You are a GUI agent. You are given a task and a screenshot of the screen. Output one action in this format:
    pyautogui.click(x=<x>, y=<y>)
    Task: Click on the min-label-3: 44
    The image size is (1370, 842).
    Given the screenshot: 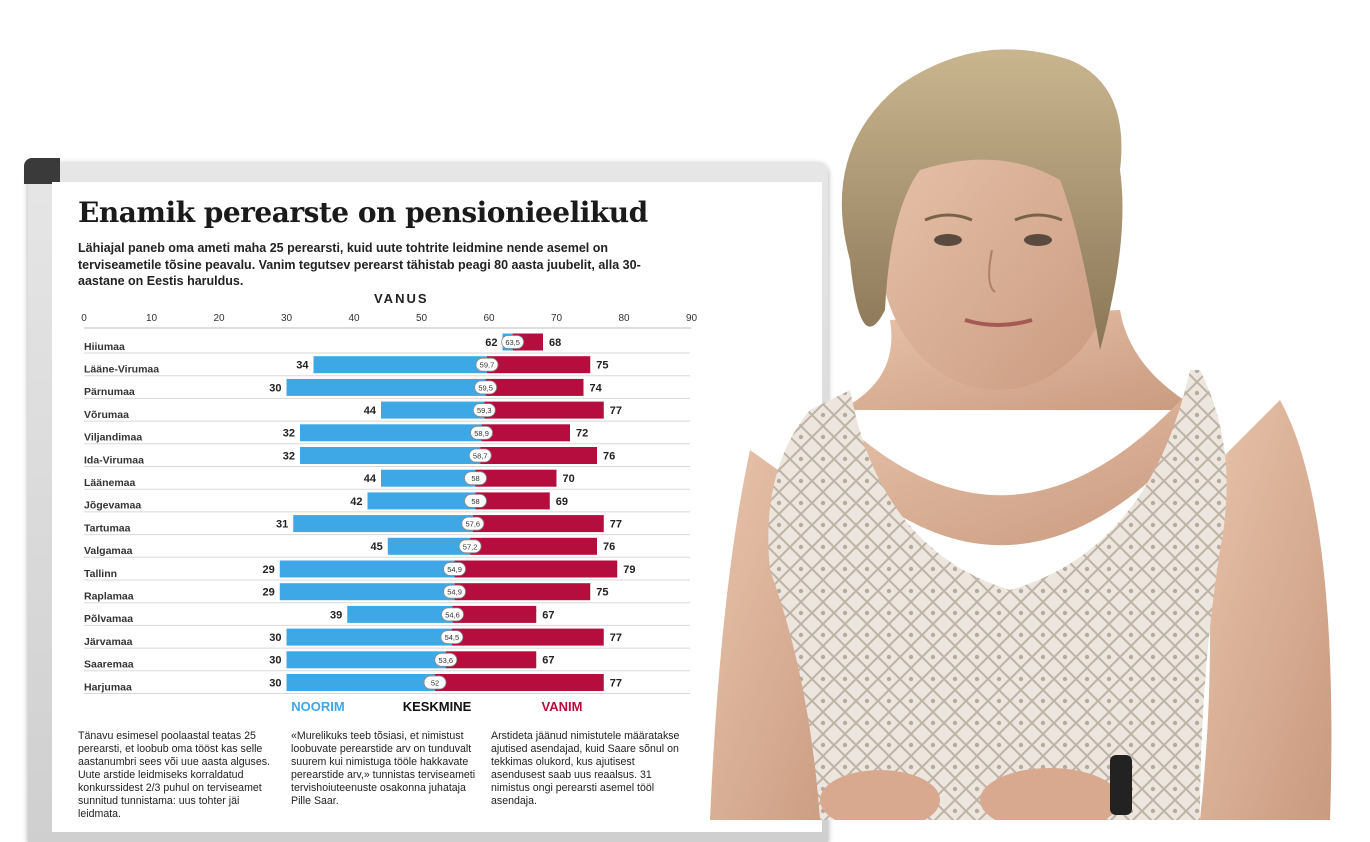 What is the action you would take?
    pyautogui.click(x=370, y=411)
    